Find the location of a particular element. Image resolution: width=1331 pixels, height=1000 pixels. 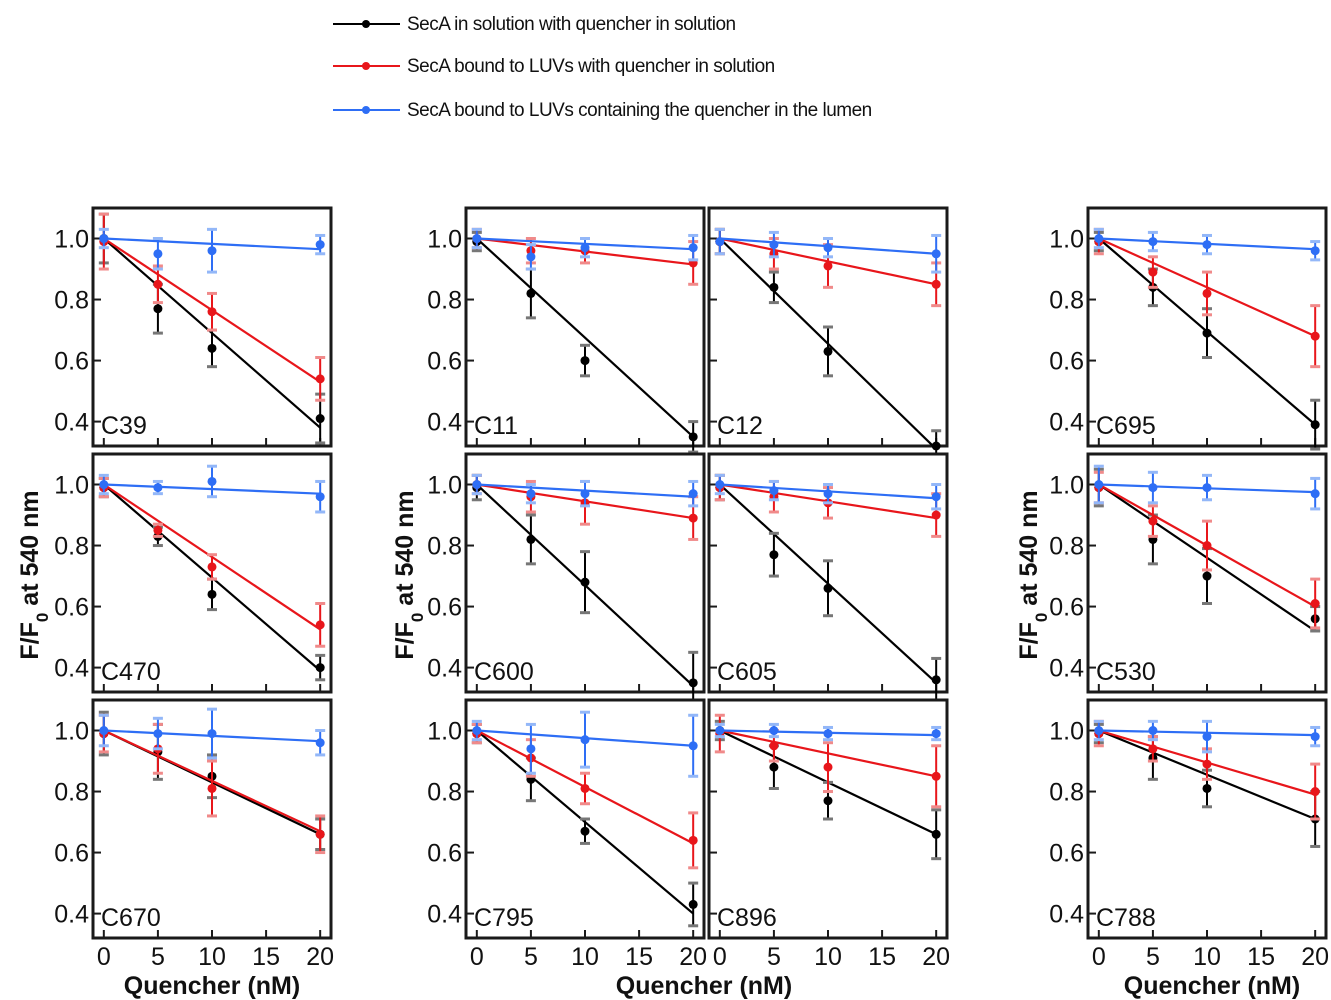

panel-label: C605 is located at coordinates (747, 672).